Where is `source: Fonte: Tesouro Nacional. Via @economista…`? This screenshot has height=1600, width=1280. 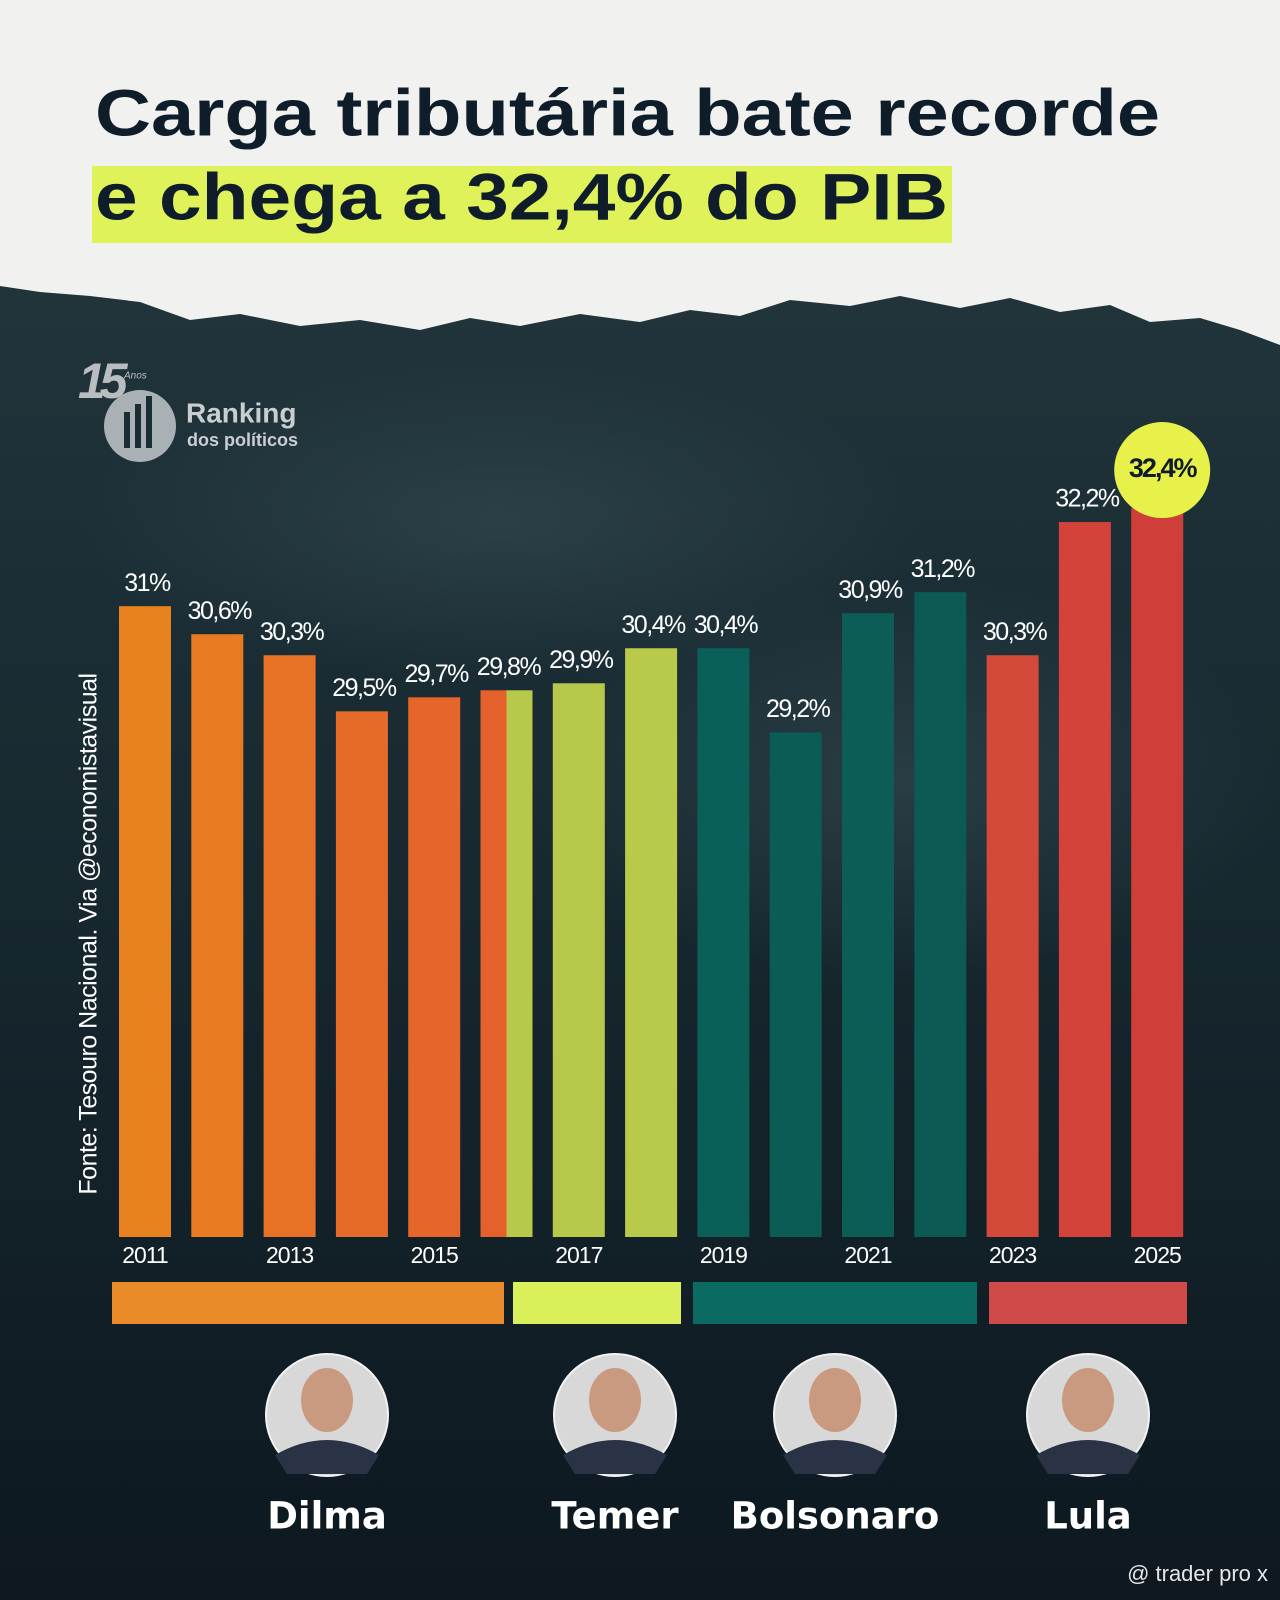 source: Fonte: Tesouro Nacional. Via @economista… is located at coordinates (89, 933).